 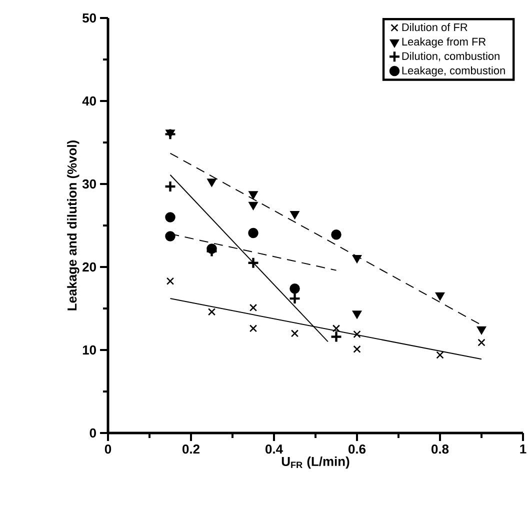 I want to click on x-tick-label: 0.4, so click(x=274, y=449).